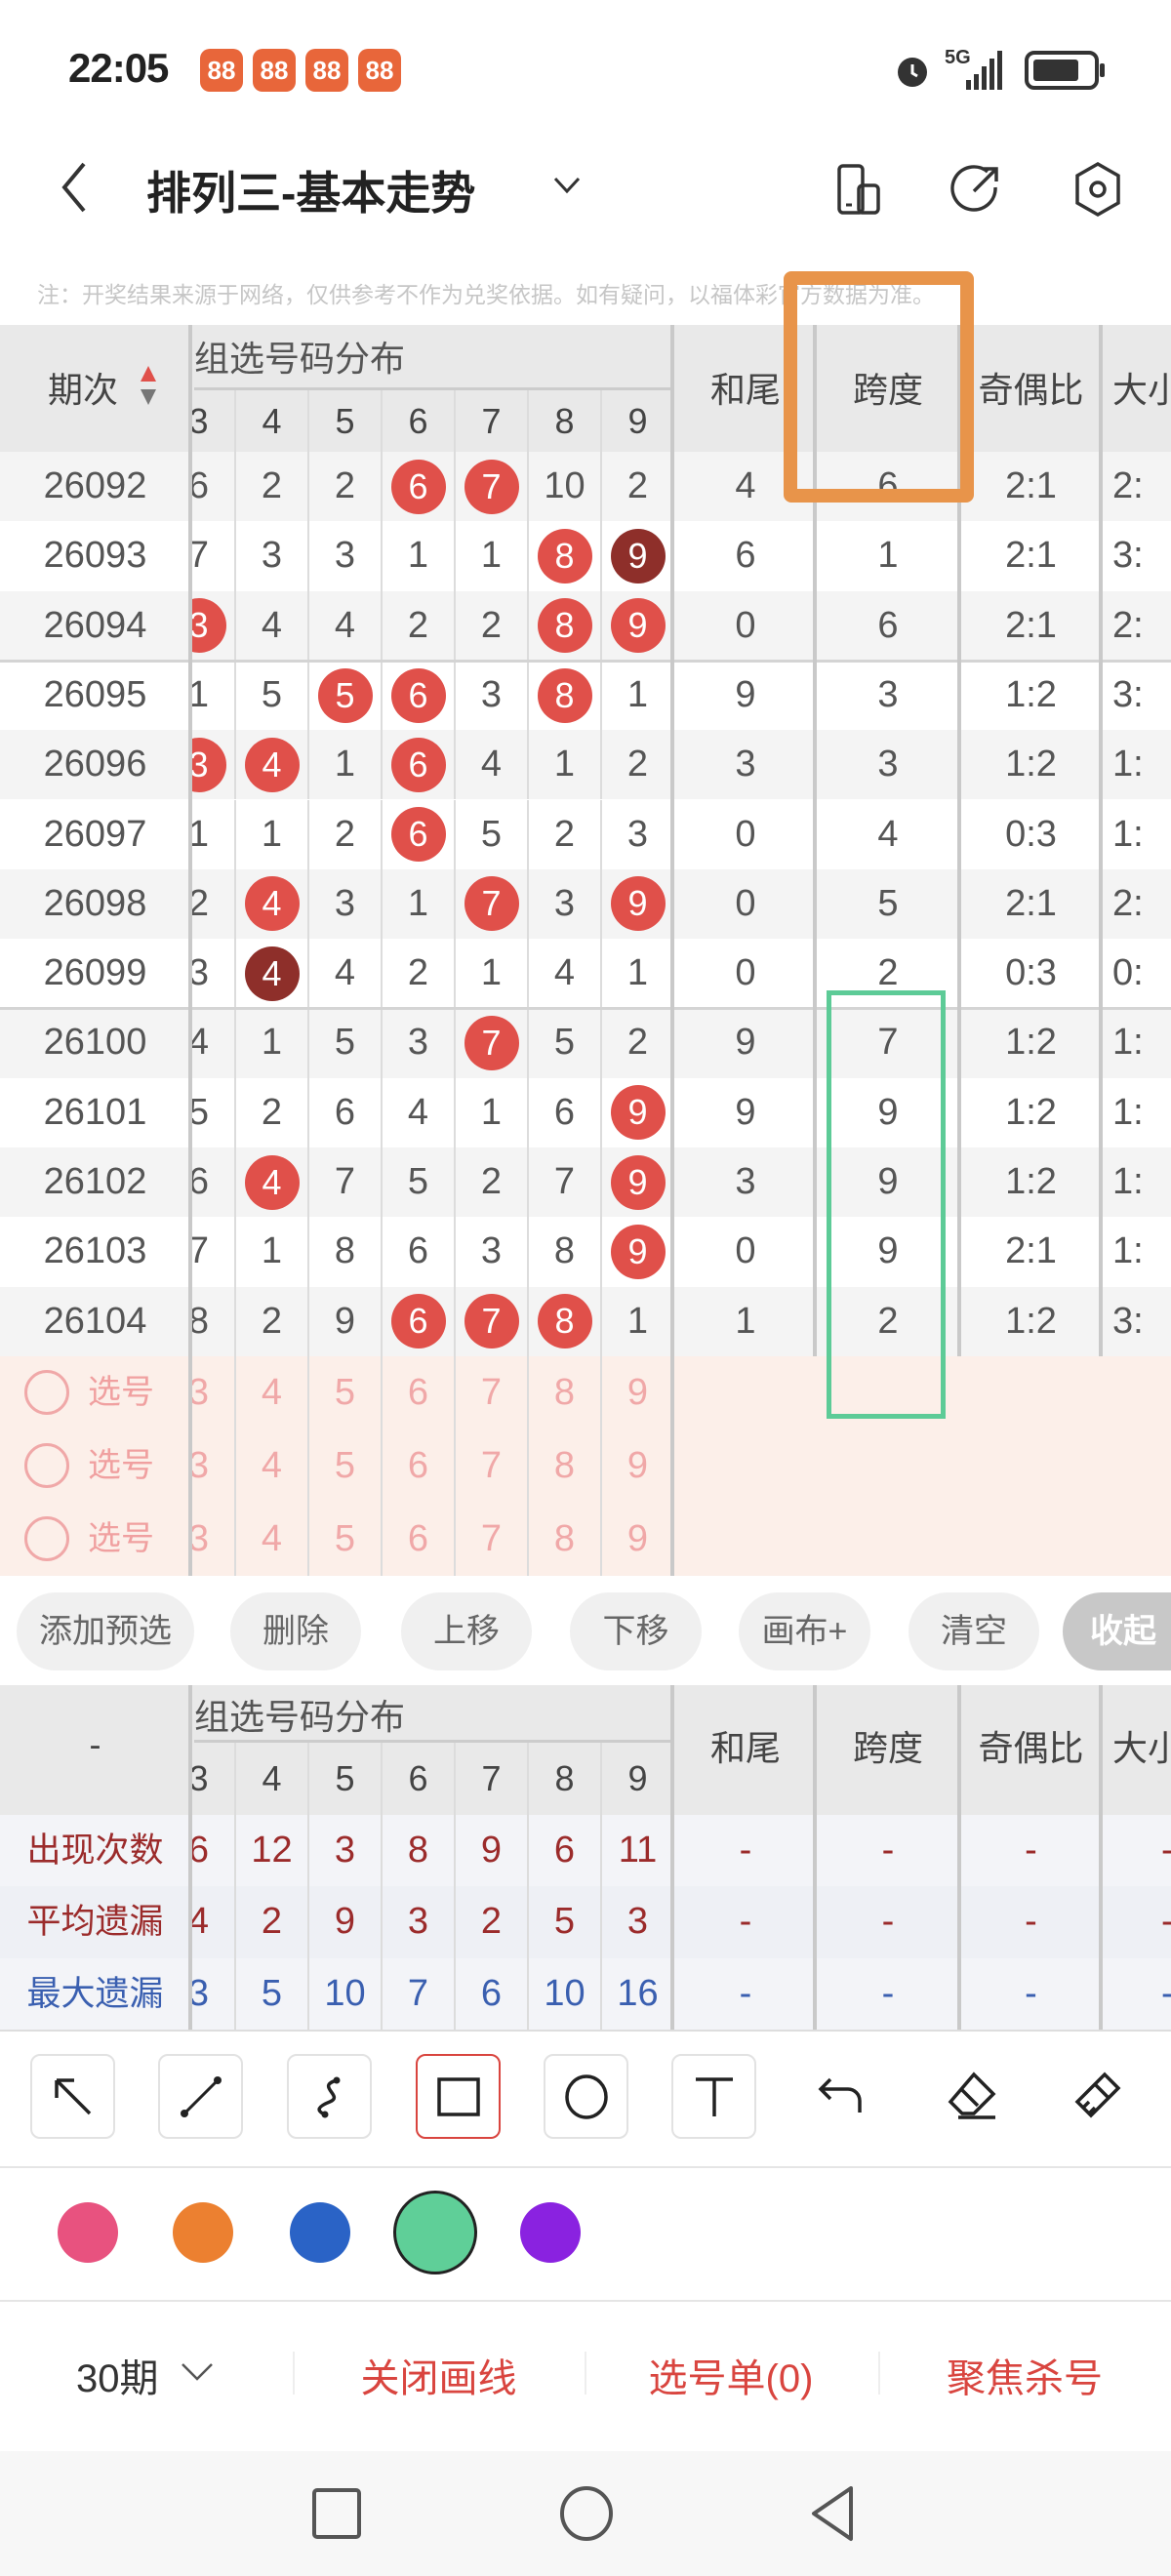 Image resolution: width=1171 pixels, height=2576 pixels. What do you see at coordinates (105, 1631) in the screenshot?
I see `add-preselect-button: 添加预选` at bounding box center [105, 1631].